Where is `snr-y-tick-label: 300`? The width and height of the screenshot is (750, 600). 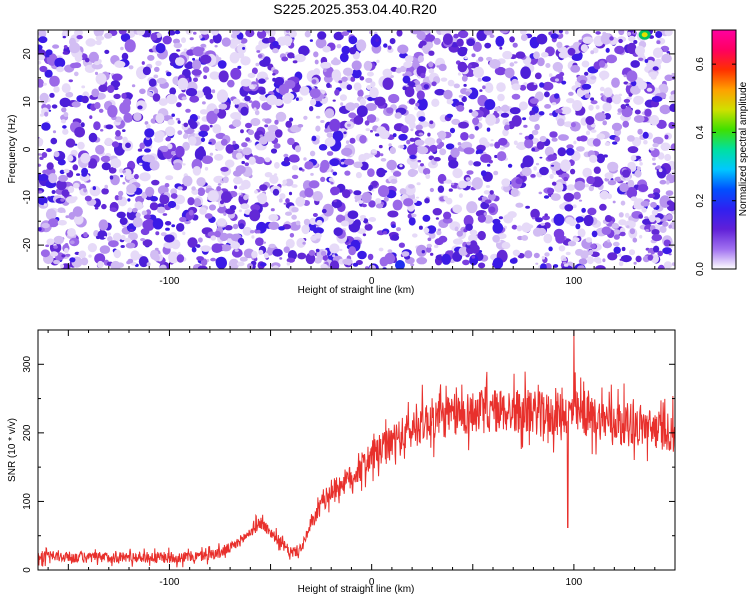 snr-y-tick-label: 300 is located at coordinates (27, 364).